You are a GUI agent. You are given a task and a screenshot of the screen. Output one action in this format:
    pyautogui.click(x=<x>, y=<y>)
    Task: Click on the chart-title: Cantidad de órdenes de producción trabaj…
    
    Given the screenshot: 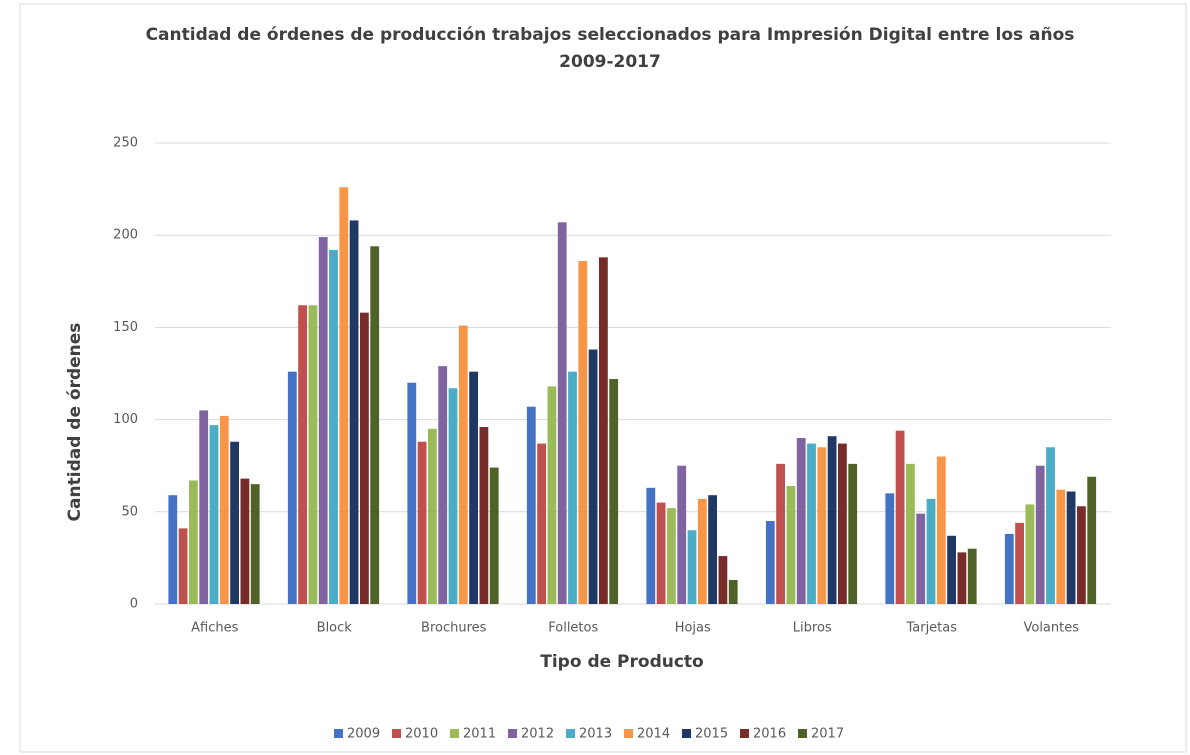 What is the action you would take?
    pyautogui.click(x=610, y=48)
    